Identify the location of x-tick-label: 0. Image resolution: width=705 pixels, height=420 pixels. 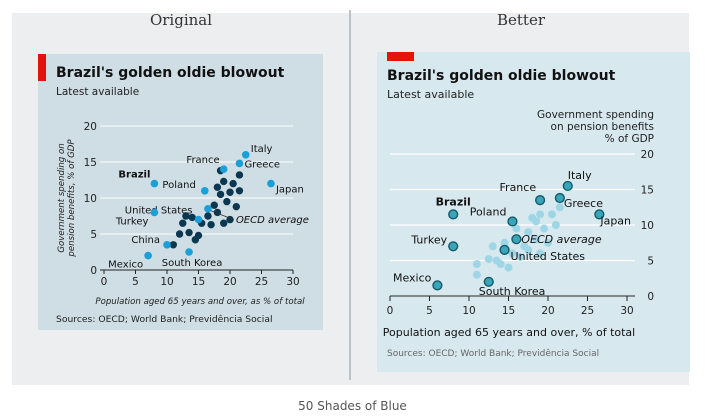
(104, 282).